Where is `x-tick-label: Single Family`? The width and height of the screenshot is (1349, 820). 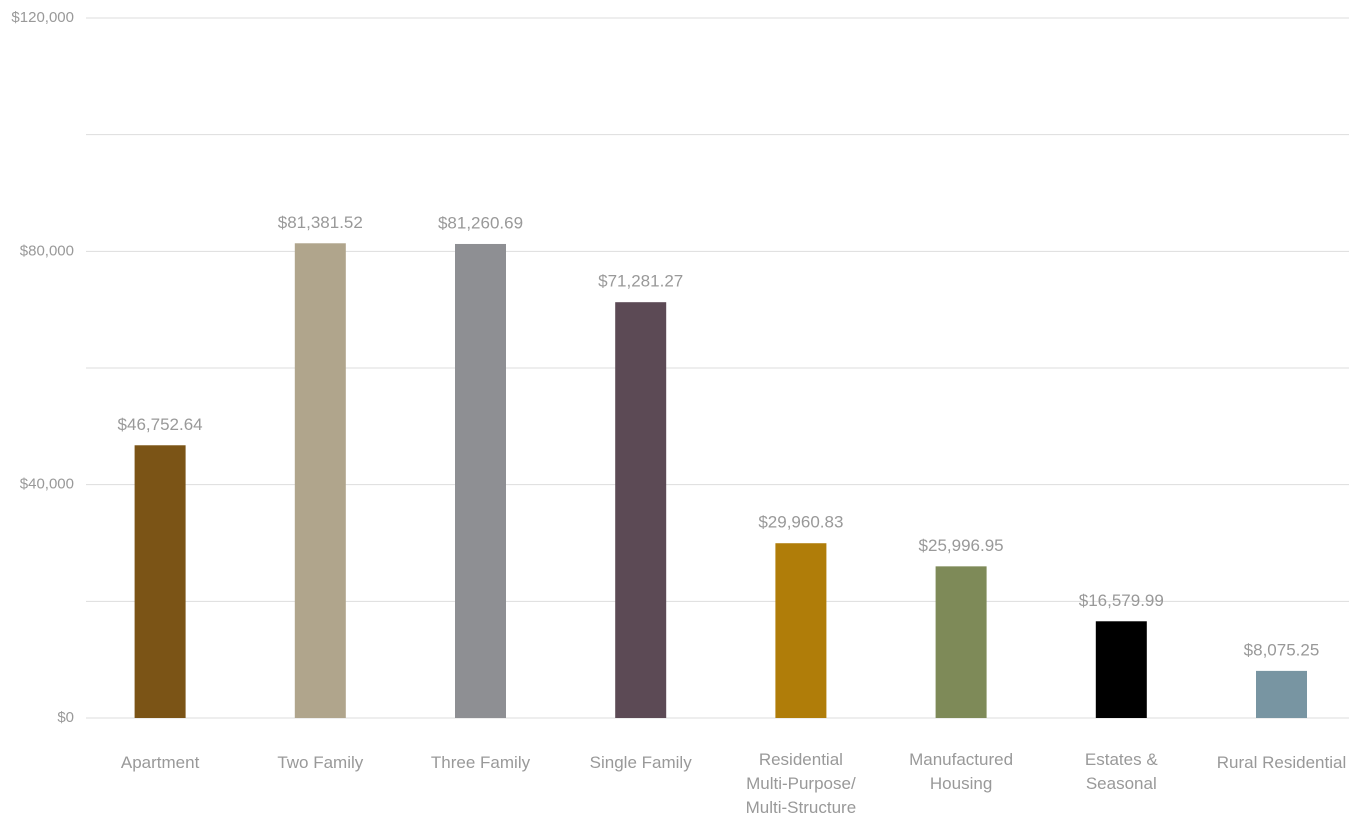
x-tick-label: Single Family is located at coordinates (641, 763).